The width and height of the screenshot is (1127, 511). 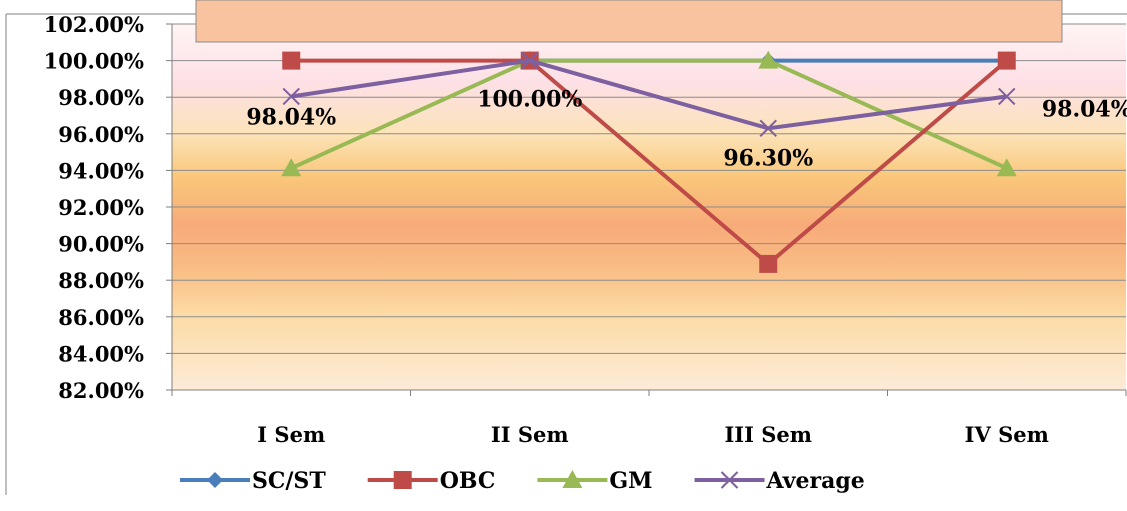 What do you see at coordinates (215, 480) in the screenshot?
I see `legend-marker-sc-st` at bounding box center [215, 480].